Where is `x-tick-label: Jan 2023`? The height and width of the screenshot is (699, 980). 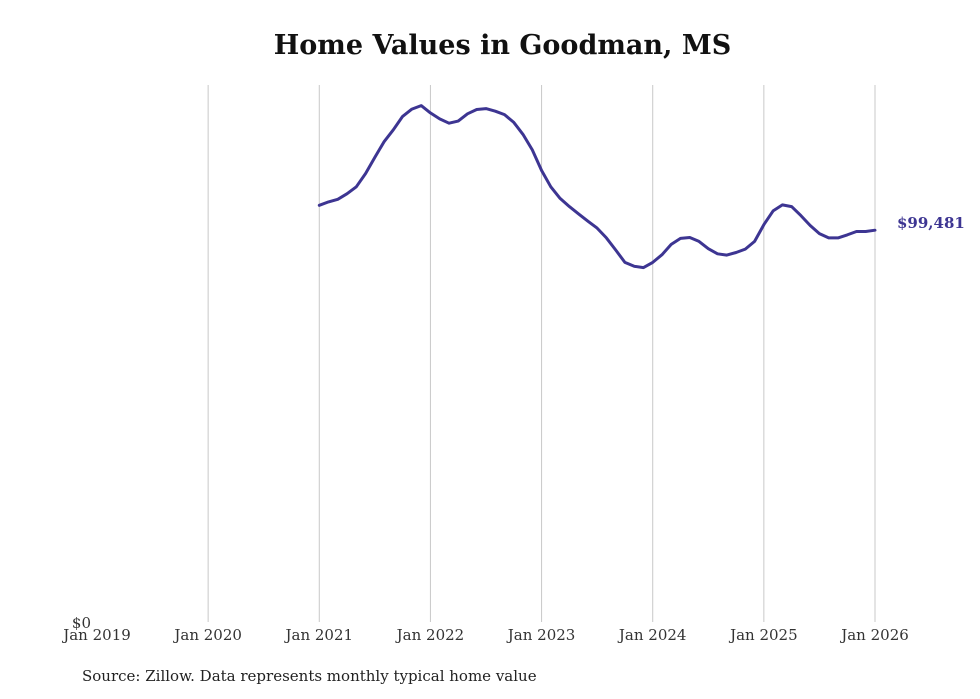
x-tick-label: Jan 2023 is located at coordinates (541, 635).